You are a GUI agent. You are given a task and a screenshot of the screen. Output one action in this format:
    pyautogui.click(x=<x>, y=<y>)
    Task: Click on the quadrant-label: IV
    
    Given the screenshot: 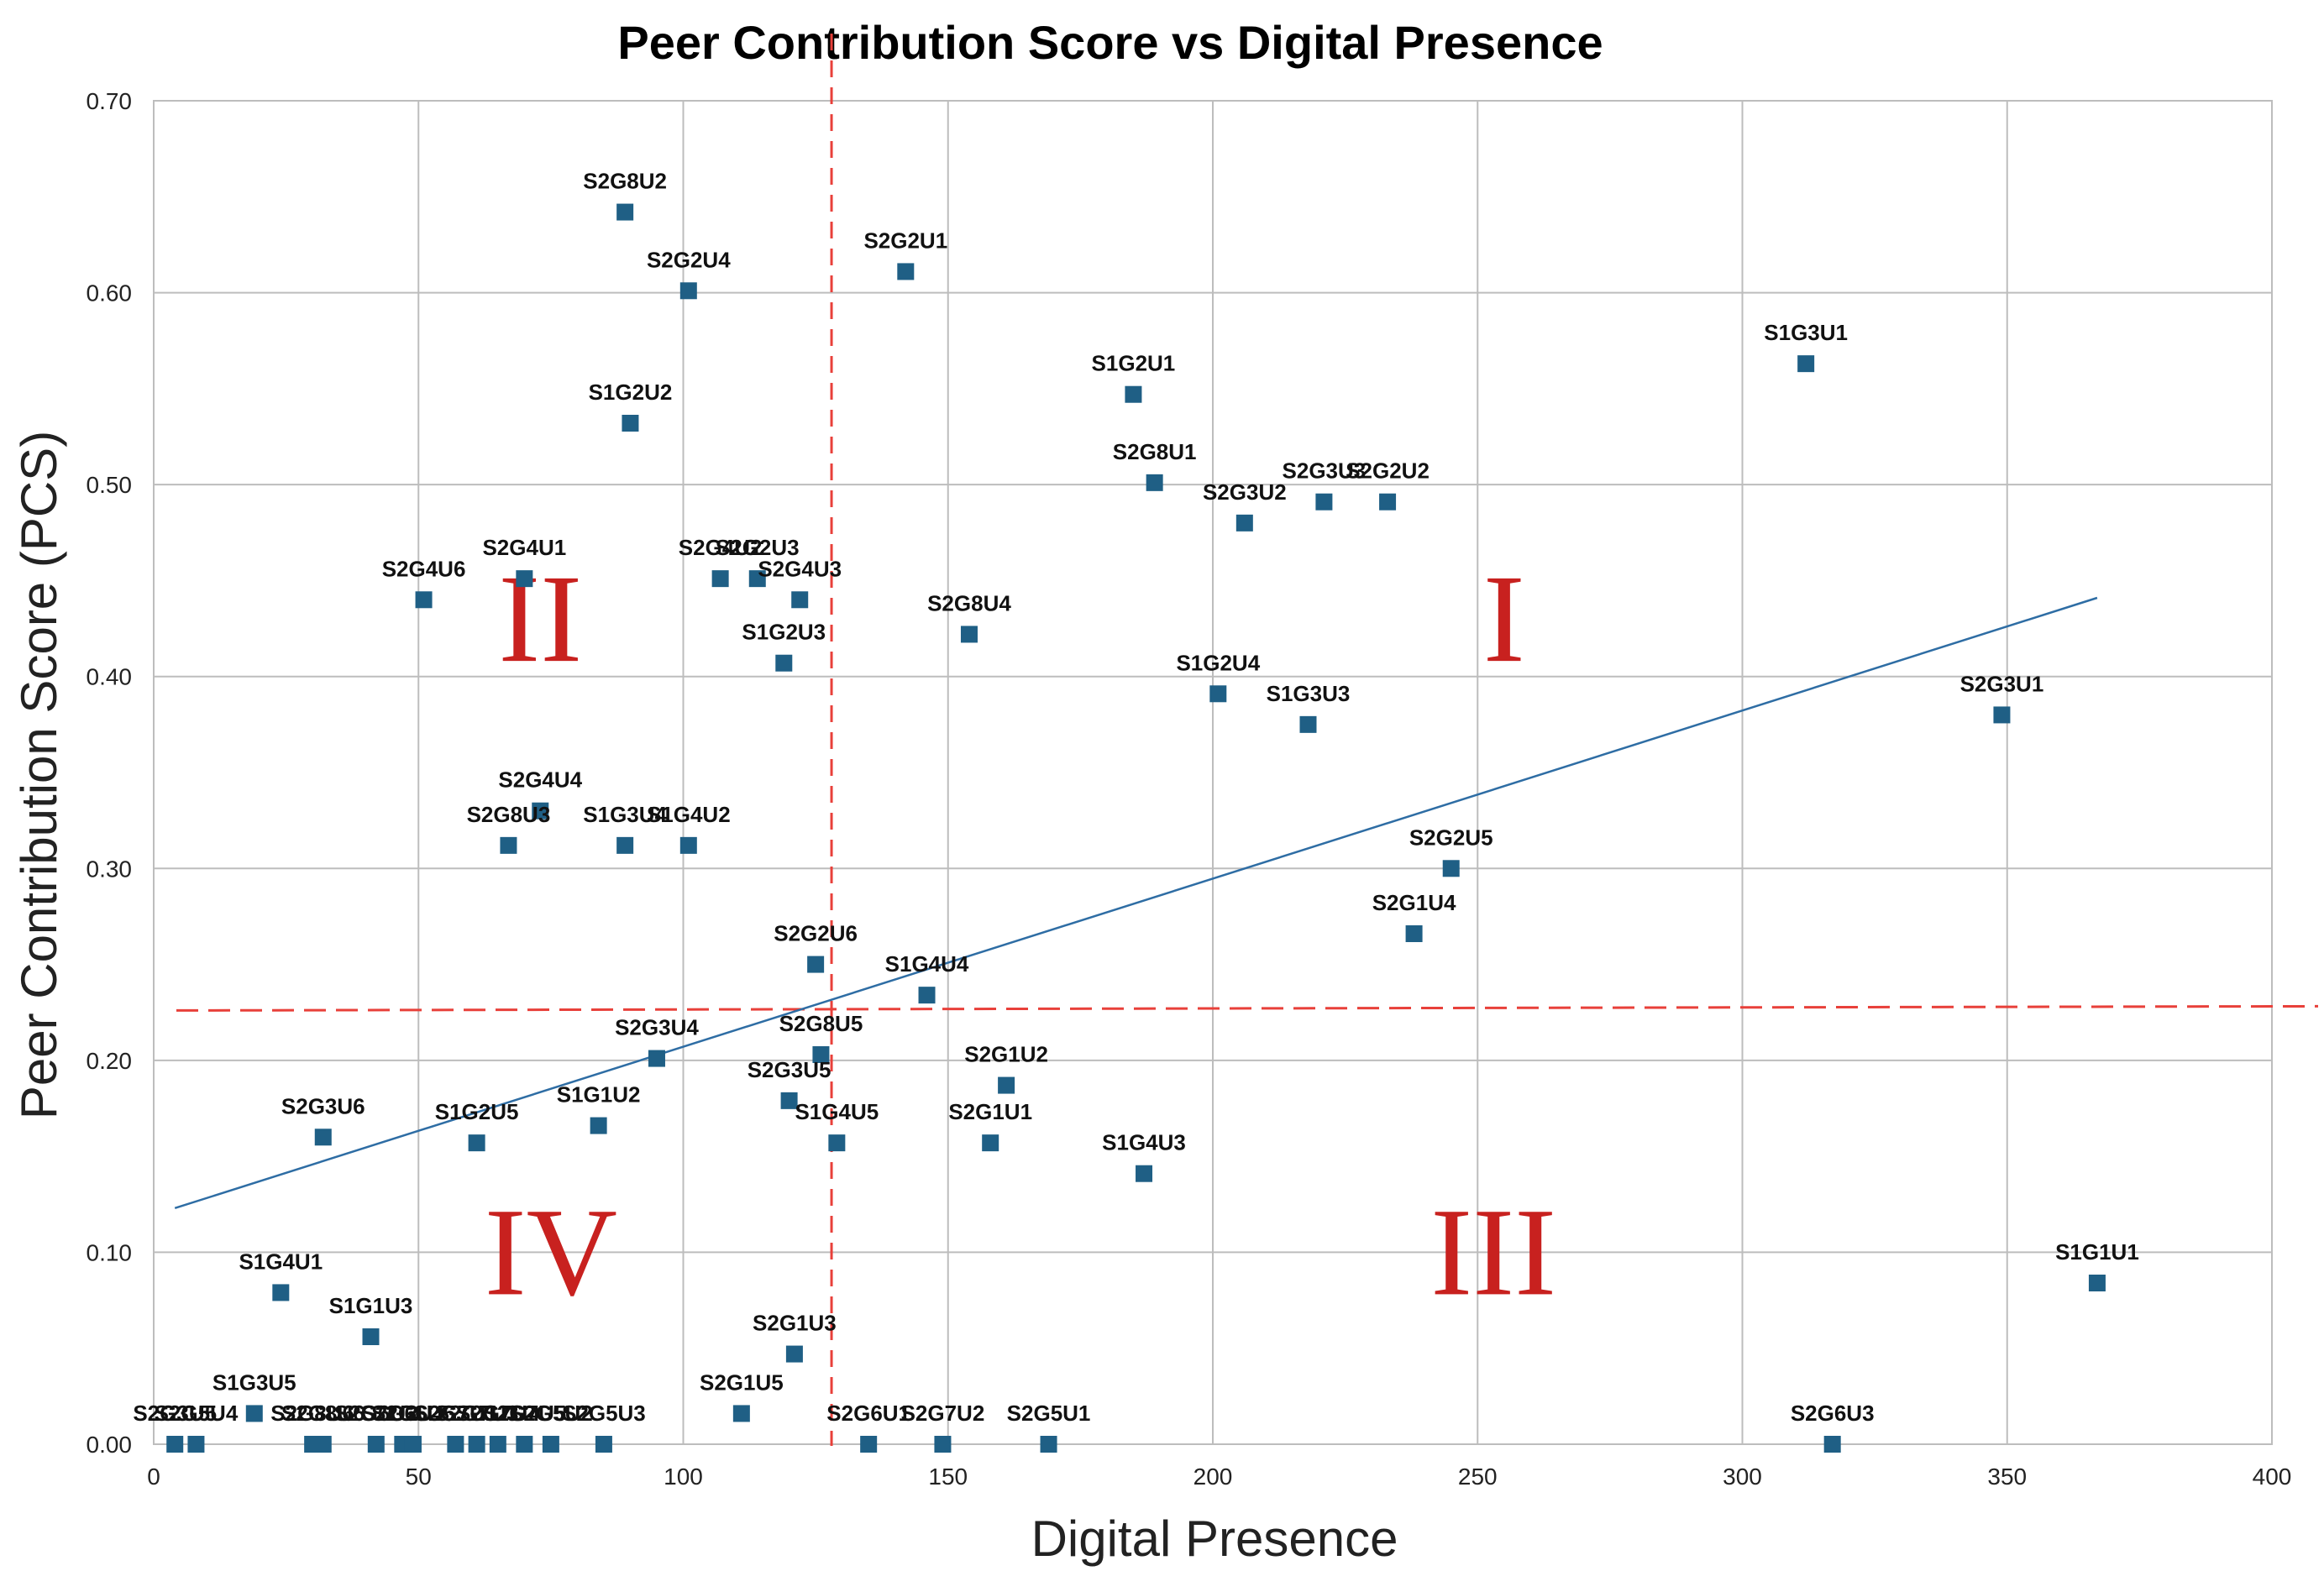 What is the action you would take?
    pyautogui.click(x=551, y=1252)
    